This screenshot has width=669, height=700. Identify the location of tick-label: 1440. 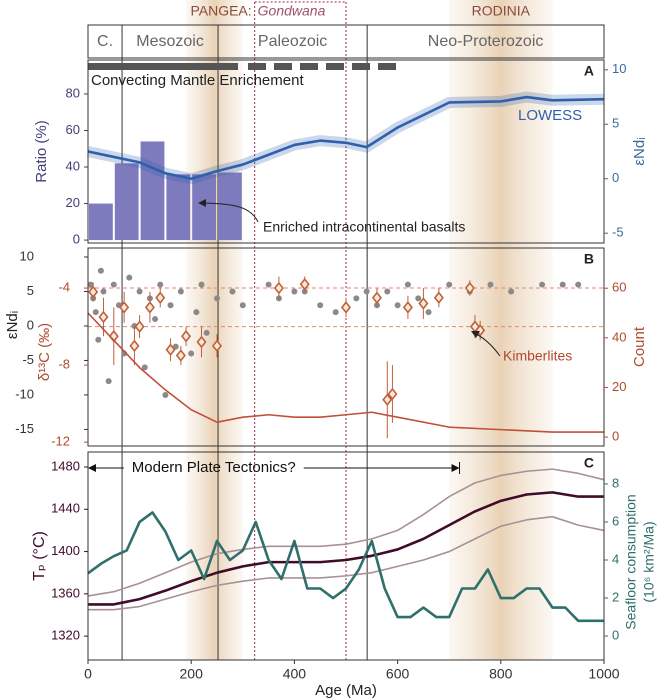
(65, 508).